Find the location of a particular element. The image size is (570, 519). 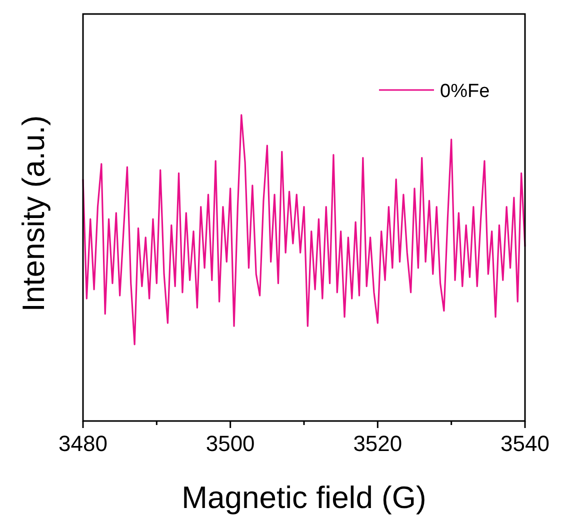

legend-label: 0%Fe is located at coordinates (465, 91).